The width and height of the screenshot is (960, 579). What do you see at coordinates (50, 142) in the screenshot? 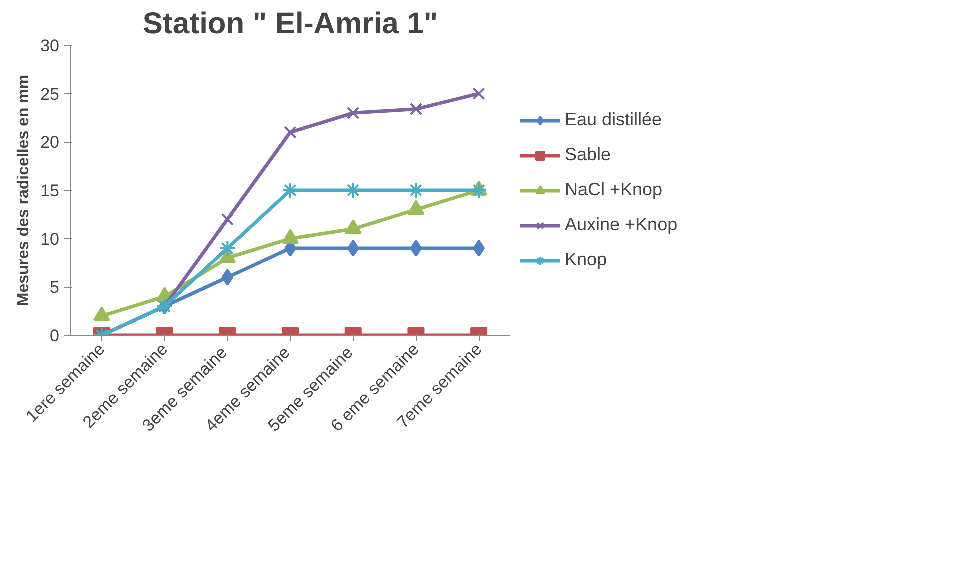
I see `y-tick-label: 20` at bounding box center [50, 142].